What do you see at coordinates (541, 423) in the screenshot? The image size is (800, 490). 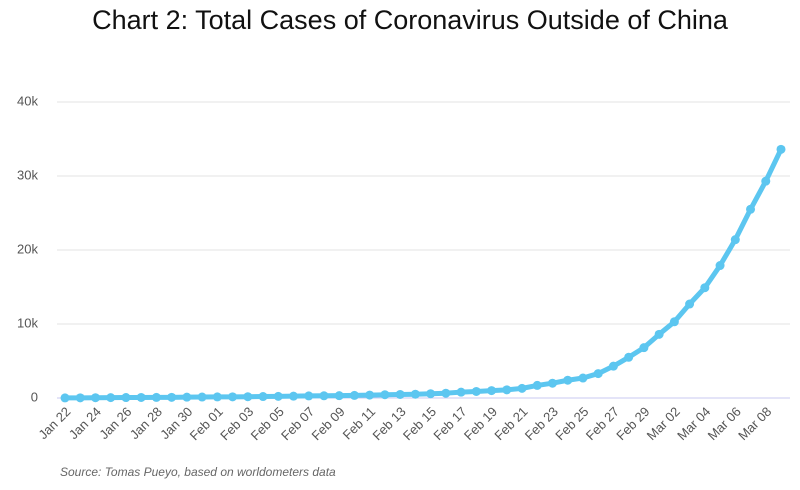 I see `x-tick-label: Feb 23` at bounding box center [541, 423].